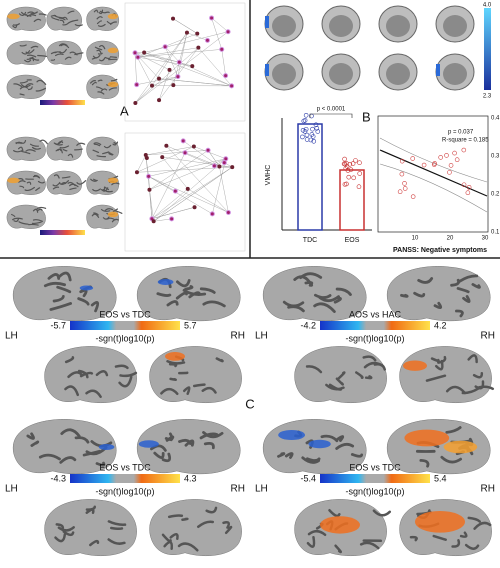  What do you see at coordinates (495, 195) in the screenshot?
I see `y-tick-label: 0.2` at bounding box center [495, 195].